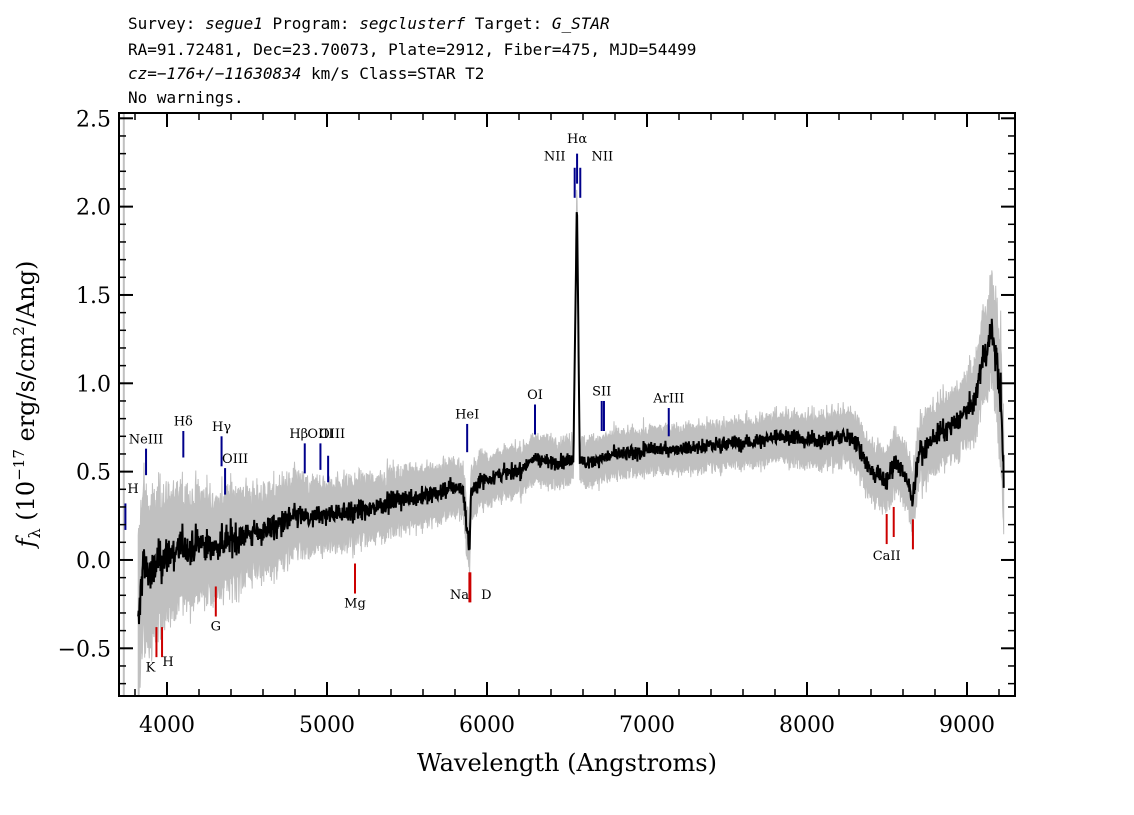  I want to click on y-tick-label: 0.0, so click(93, 561).